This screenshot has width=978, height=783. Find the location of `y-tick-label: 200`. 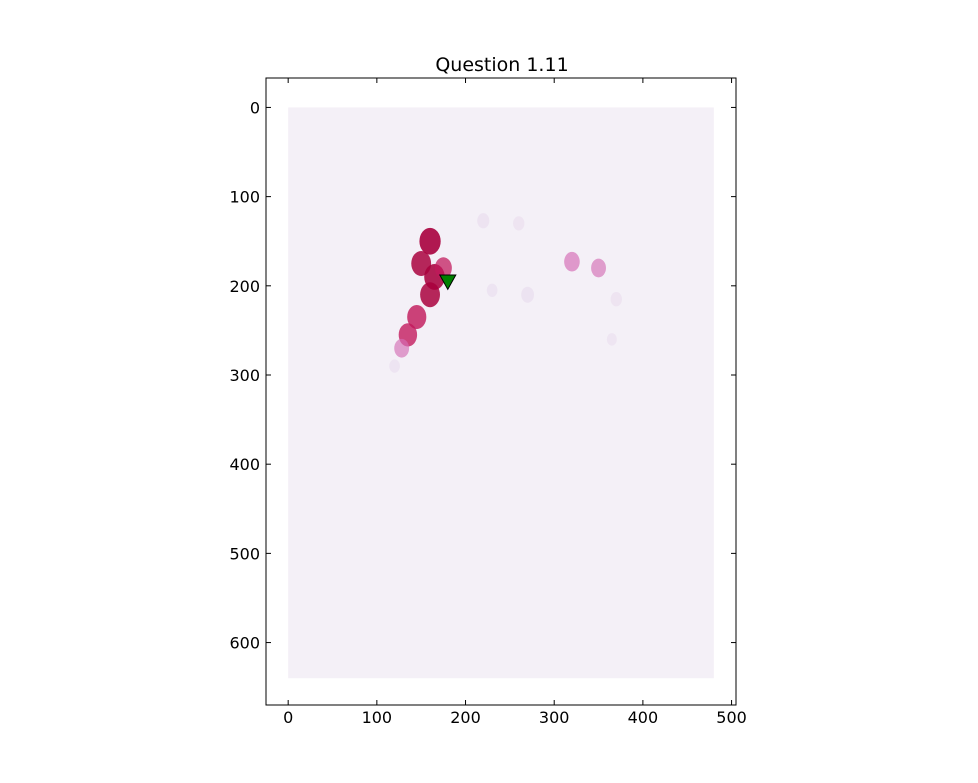

y-tick-label: 200 is located at coordinates (244, 286).